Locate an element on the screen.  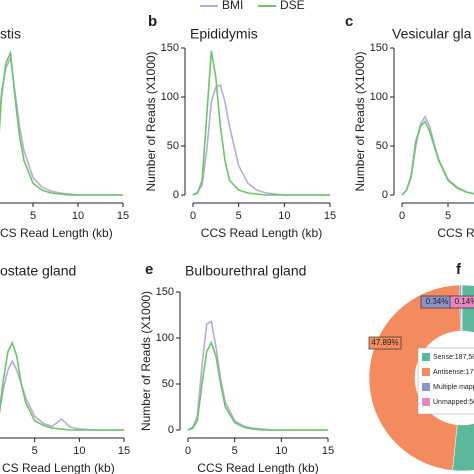
panel-title: stis is located at coordinates (10, 34).